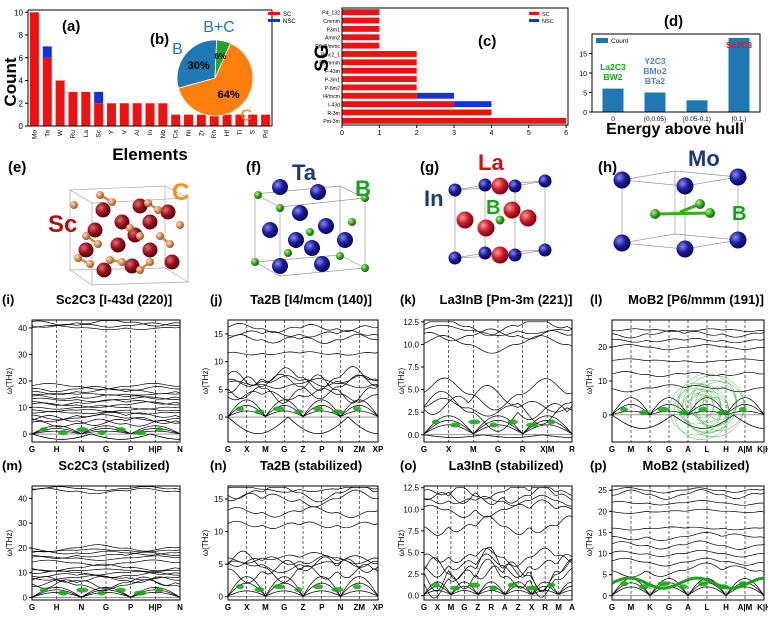 The image size is (768, 624). I want to click on bar-nsc, so click(435, 95).